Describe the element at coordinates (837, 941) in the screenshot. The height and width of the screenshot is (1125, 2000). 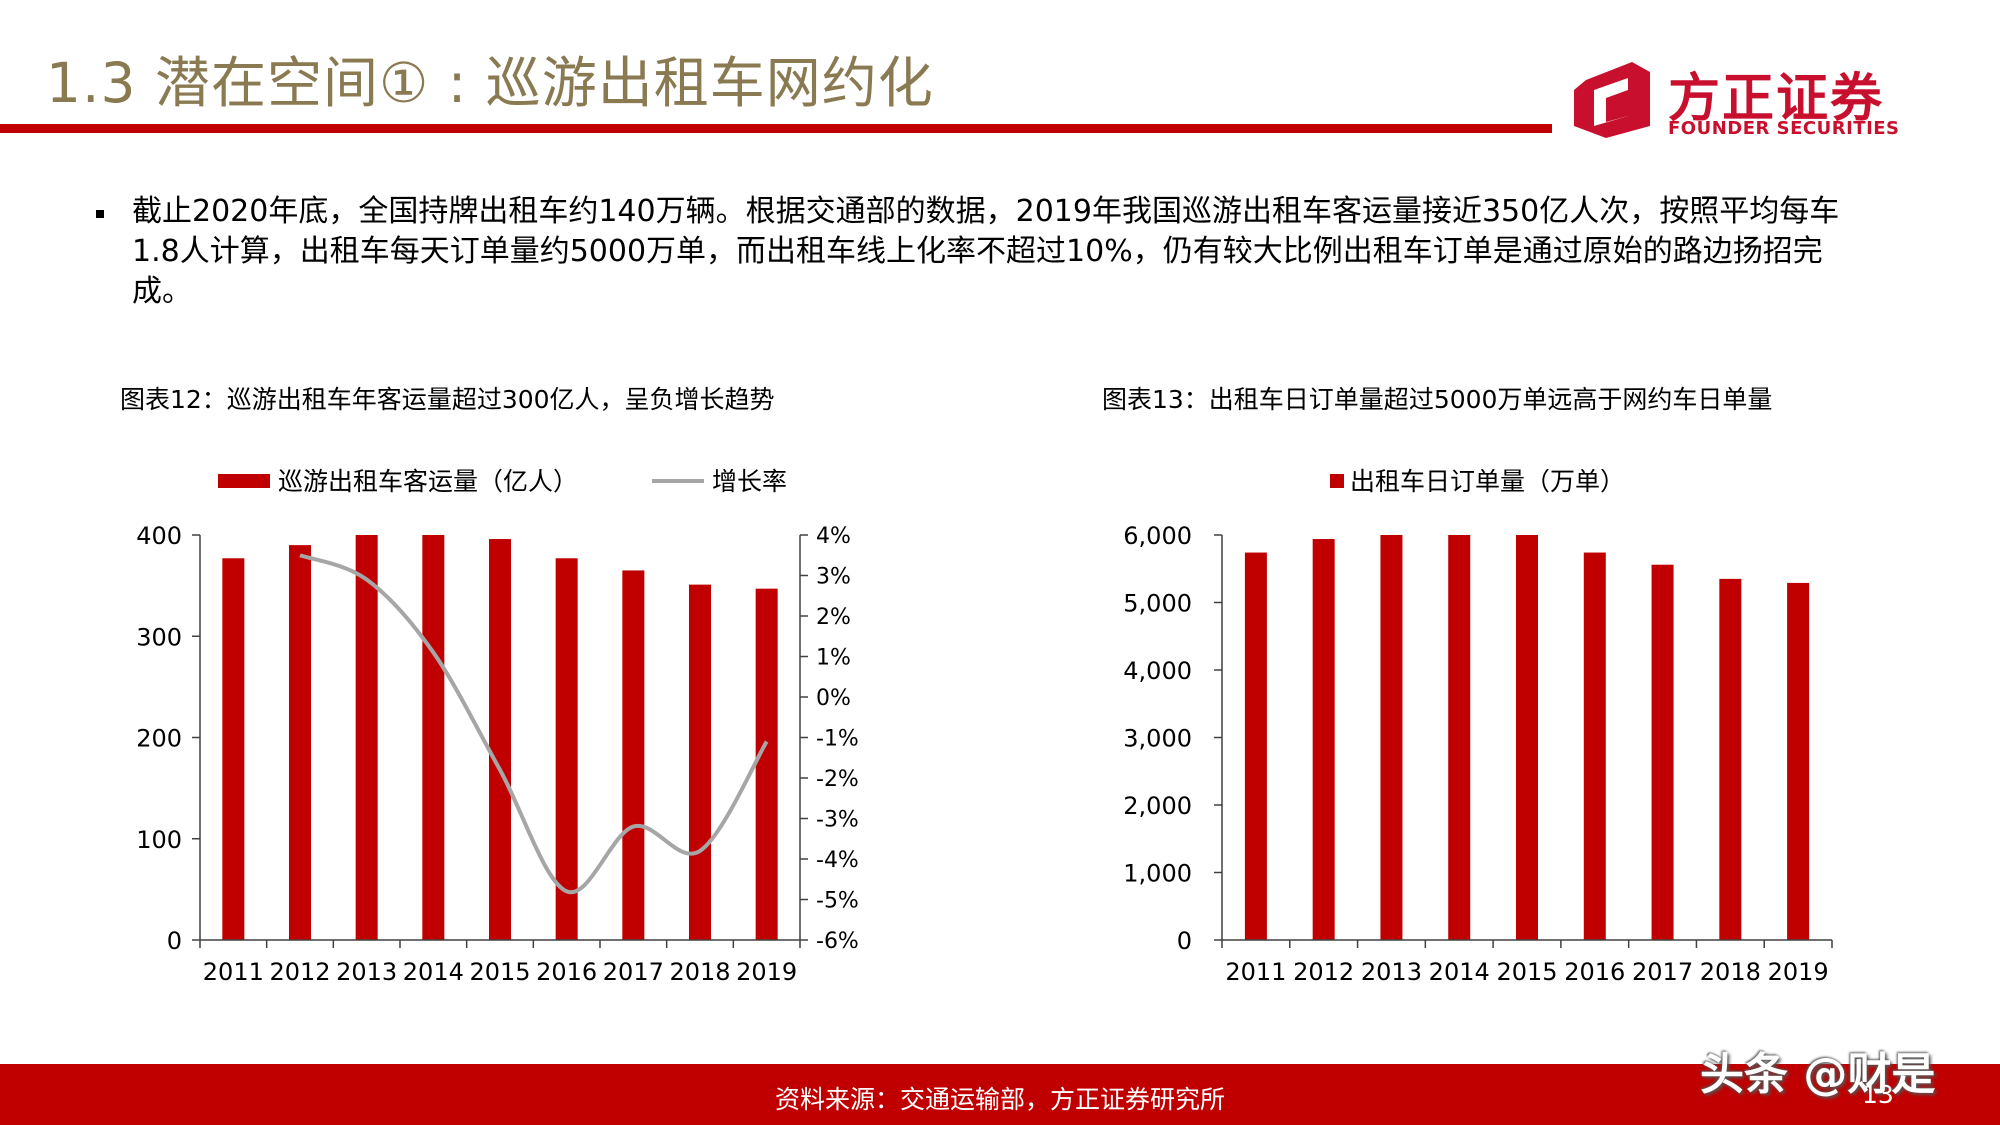
I see `y-right-tick-label: -6%` at that location.